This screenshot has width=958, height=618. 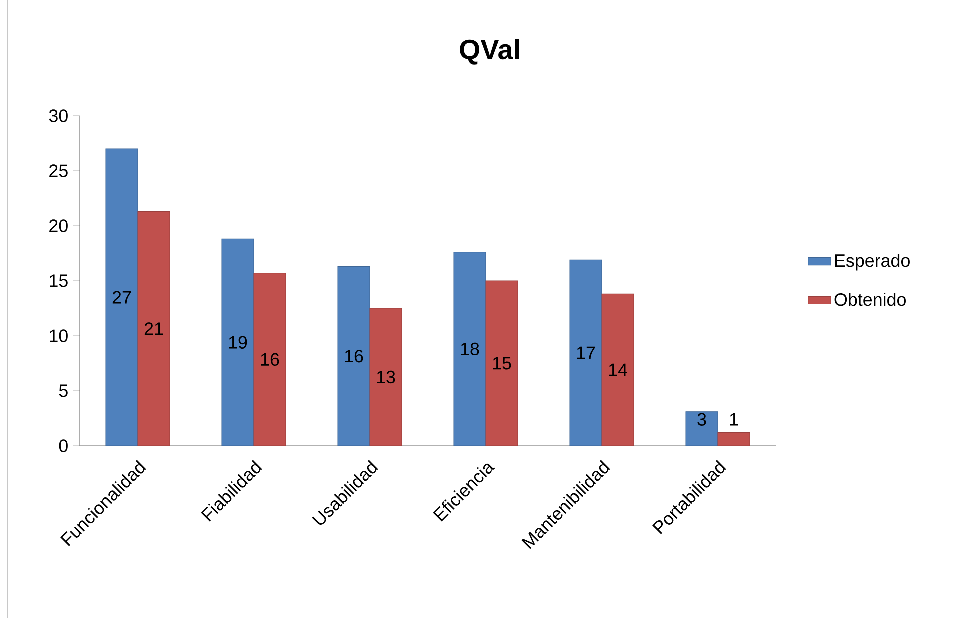 I want to click on y-tick-label: 10, so click(x=59, y=336).